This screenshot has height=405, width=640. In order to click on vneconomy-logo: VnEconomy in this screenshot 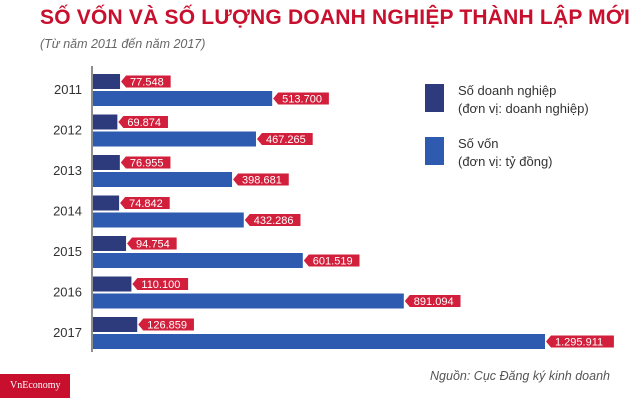, I will do `click(35, 386)`.